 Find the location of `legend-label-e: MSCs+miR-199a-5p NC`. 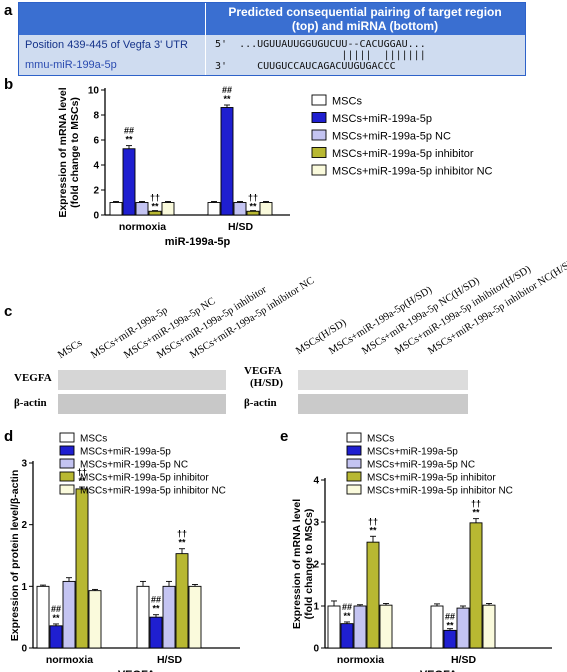

legend-label-e: MSCs+miR-199a-5p NC is located at coordinates (421, 465).